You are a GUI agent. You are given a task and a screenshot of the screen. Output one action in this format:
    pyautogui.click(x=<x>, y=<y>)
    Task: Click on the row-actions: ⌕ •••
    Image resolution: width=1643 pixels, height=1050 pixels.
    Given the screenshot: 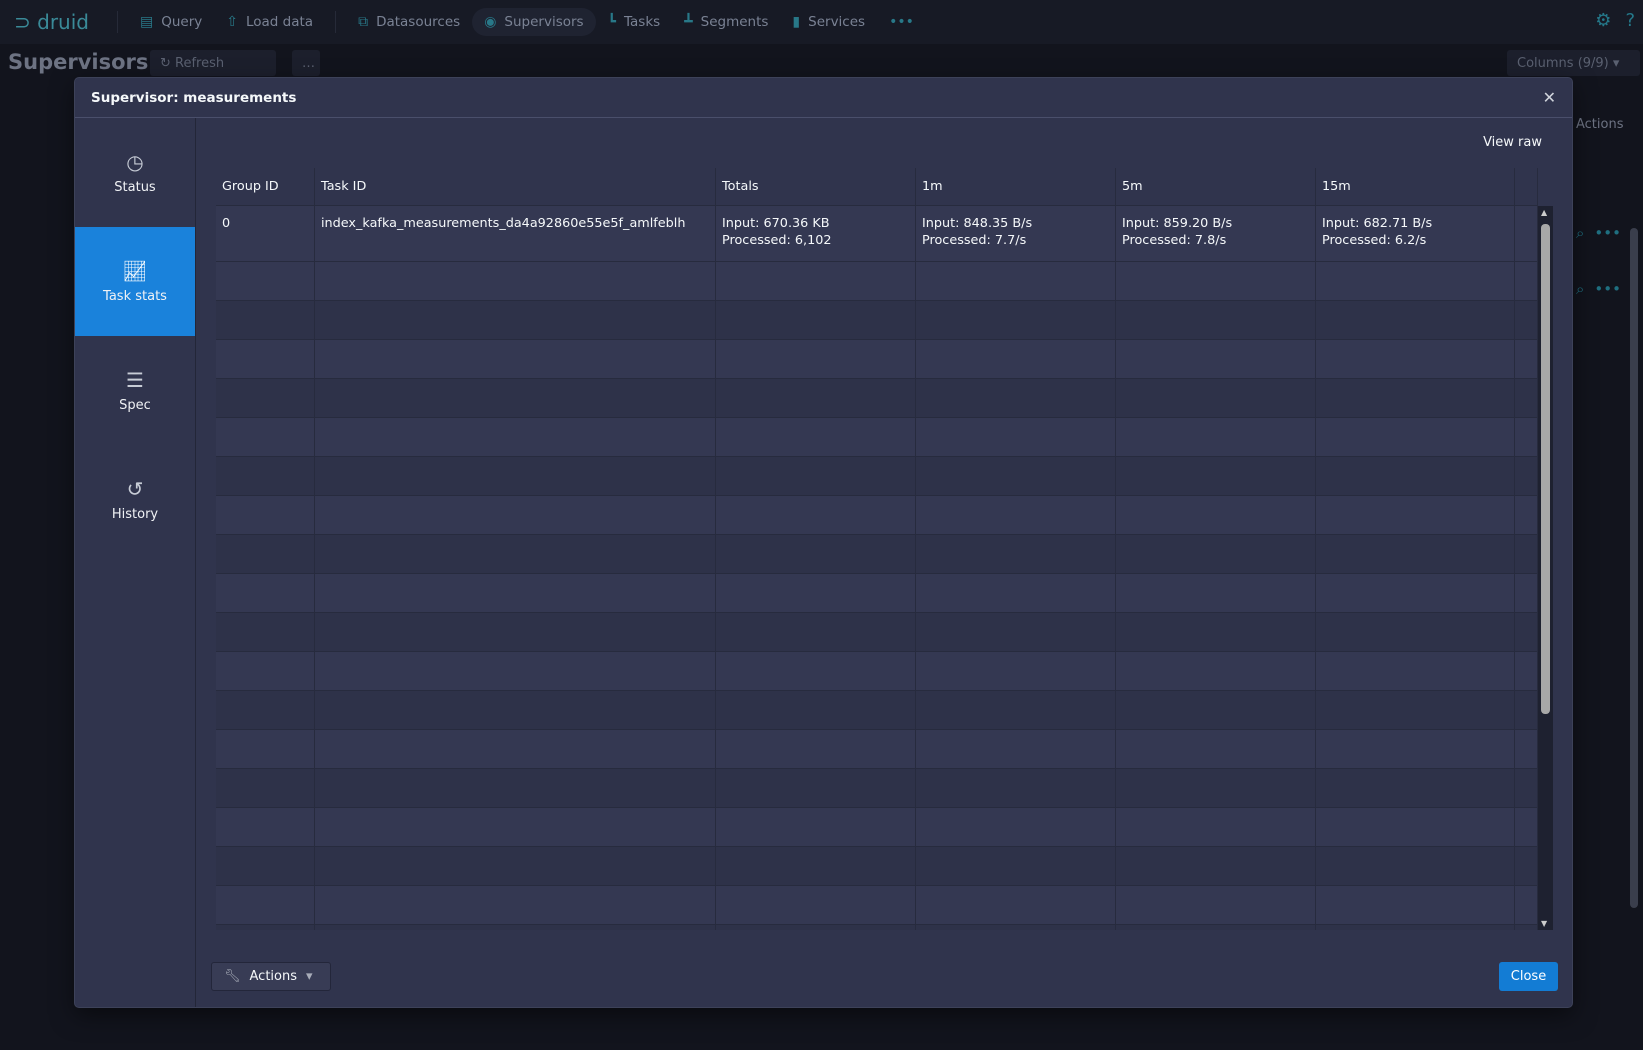 What is the action you would take?
    pyautogui.click(x=1598, y=289)
    